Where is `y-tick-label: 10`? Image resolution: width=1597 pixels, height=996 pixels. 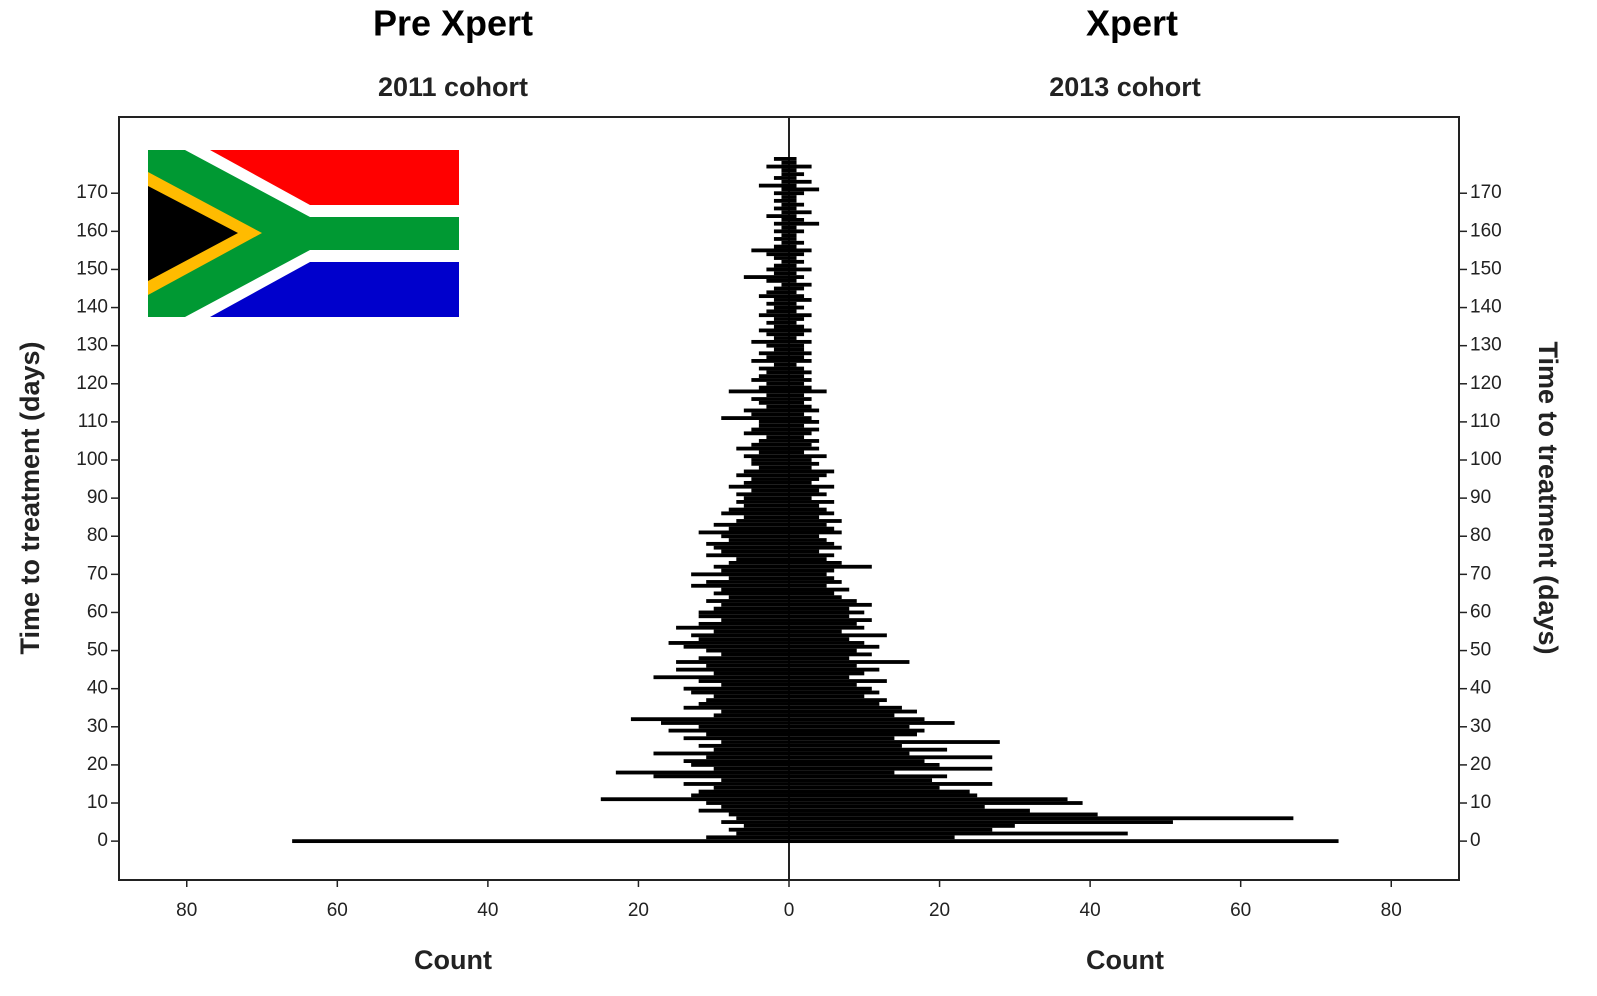
y-tick-label: 10 is located at coordinates (1480, 802).